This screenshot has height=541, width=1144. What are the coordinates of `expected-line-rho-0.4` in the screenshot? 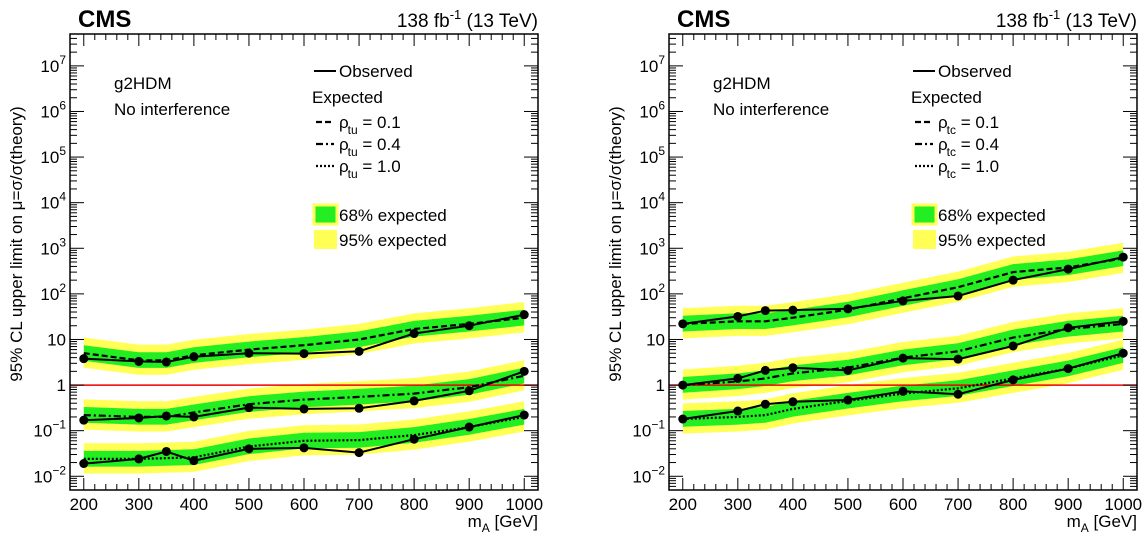 It's located at (903, 354).